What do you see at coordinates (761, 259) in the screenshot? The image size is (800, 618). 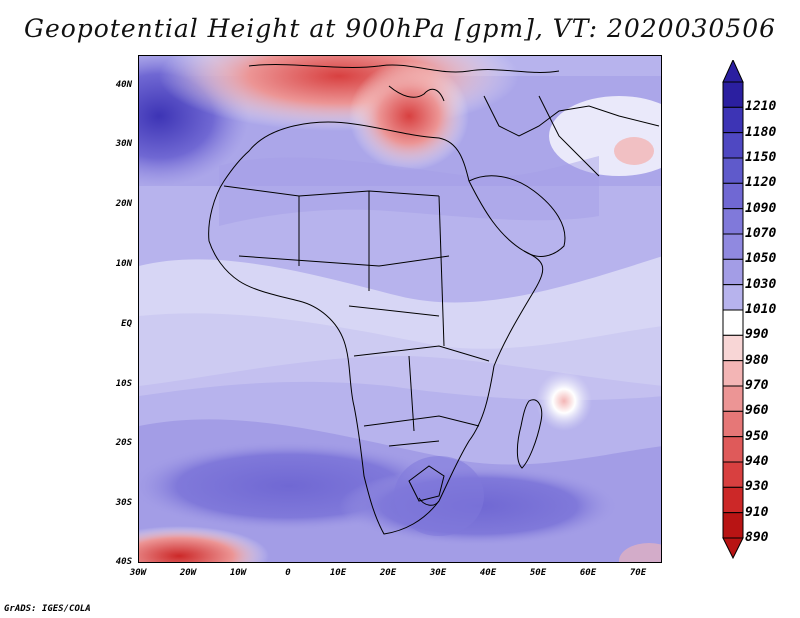 I see `colorbar-label: 1050` at bounding box center [761, 259].